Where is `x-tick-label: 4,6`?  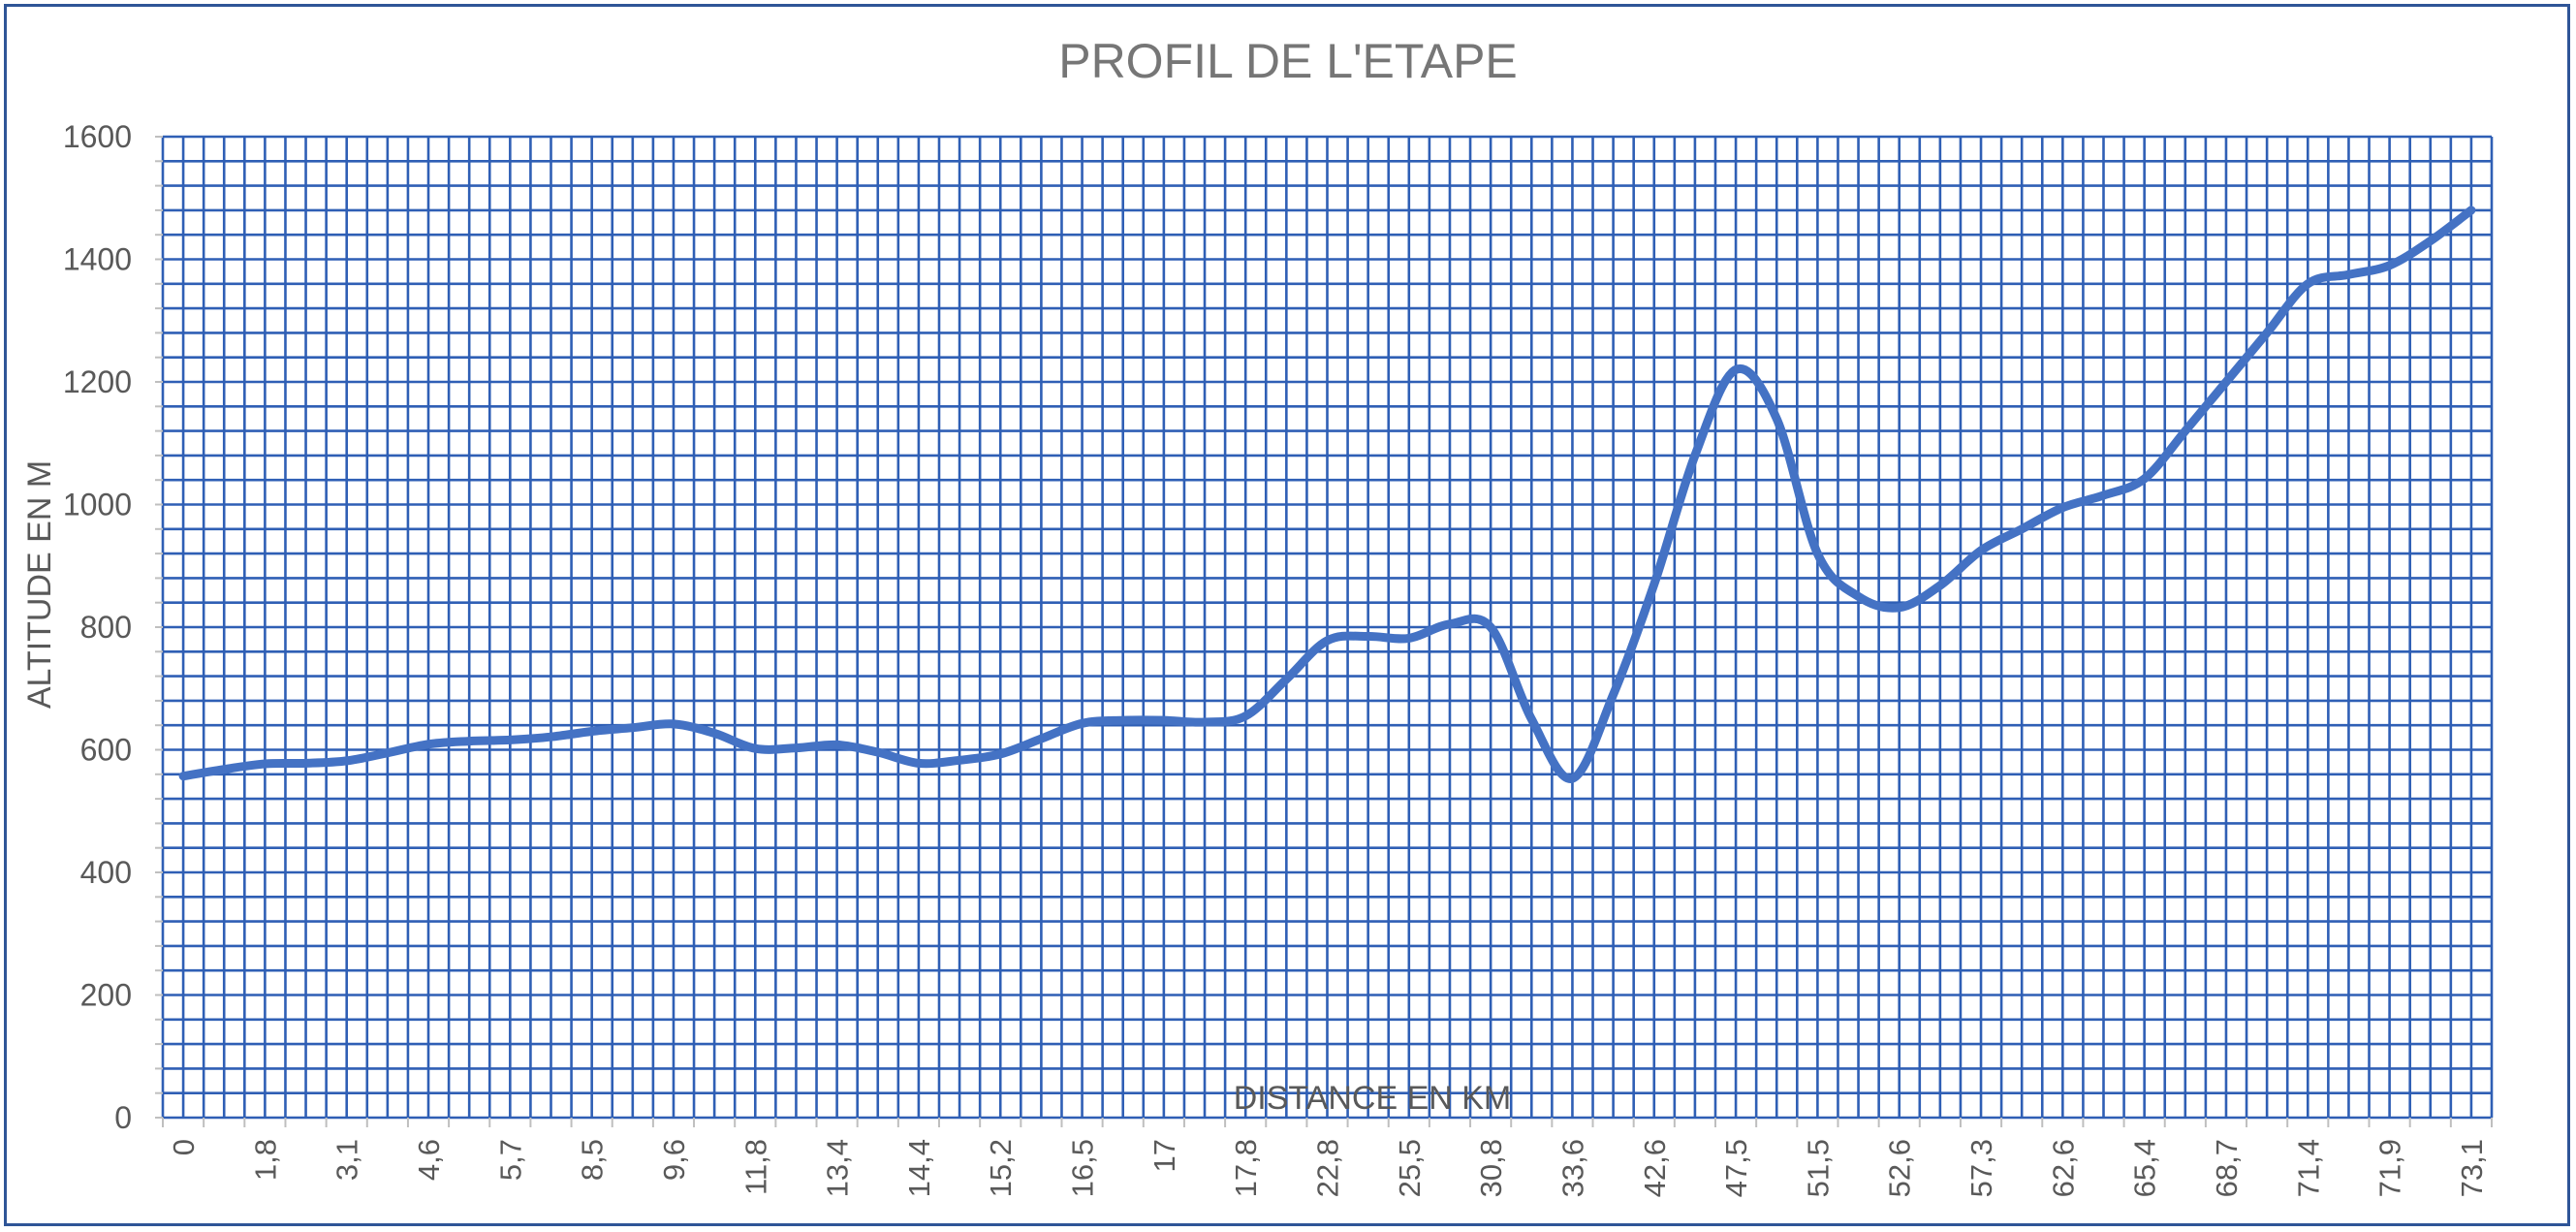
x-tick-label: 4,6 is located at coordinates (429, 1160).